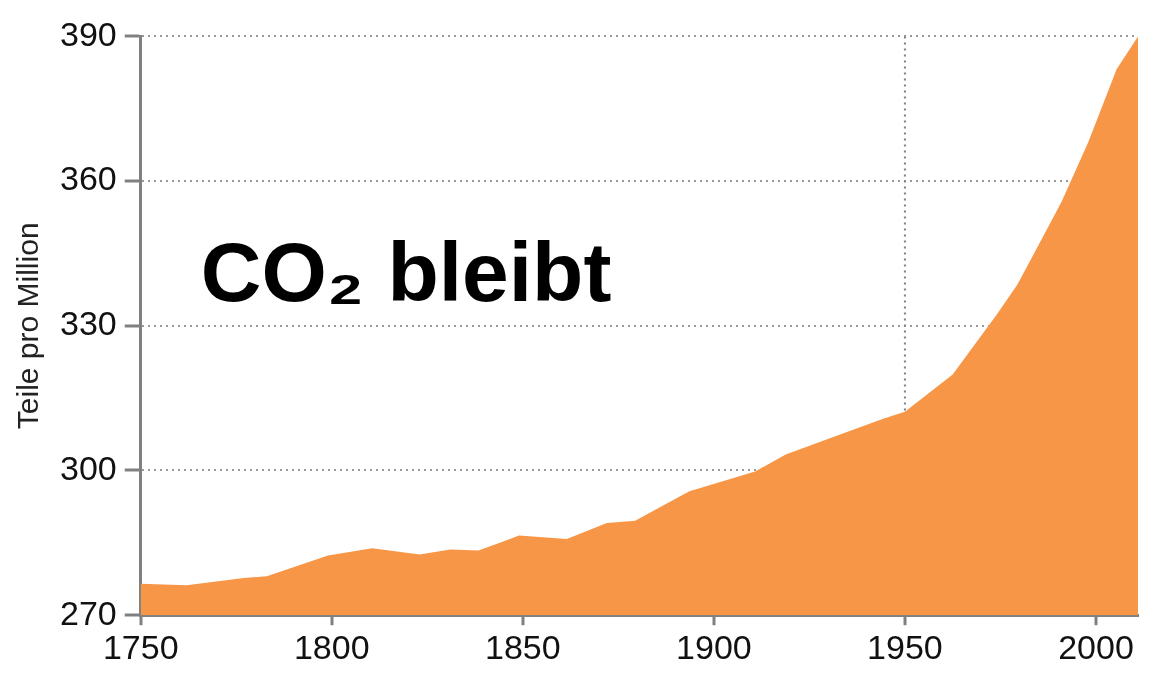 The image size is (1162, 682). Describe the element at coordinates (1096, 646) in the screenshot. I see `x-tick-label: 2000` at that location.